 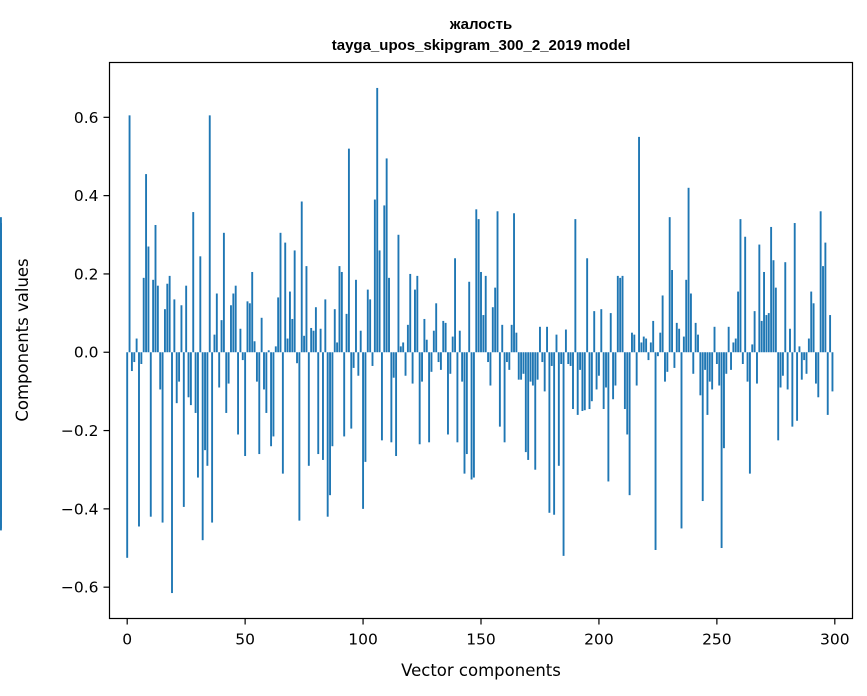 I want to click on x-tick-label: 300, so click(x=835, y=640).